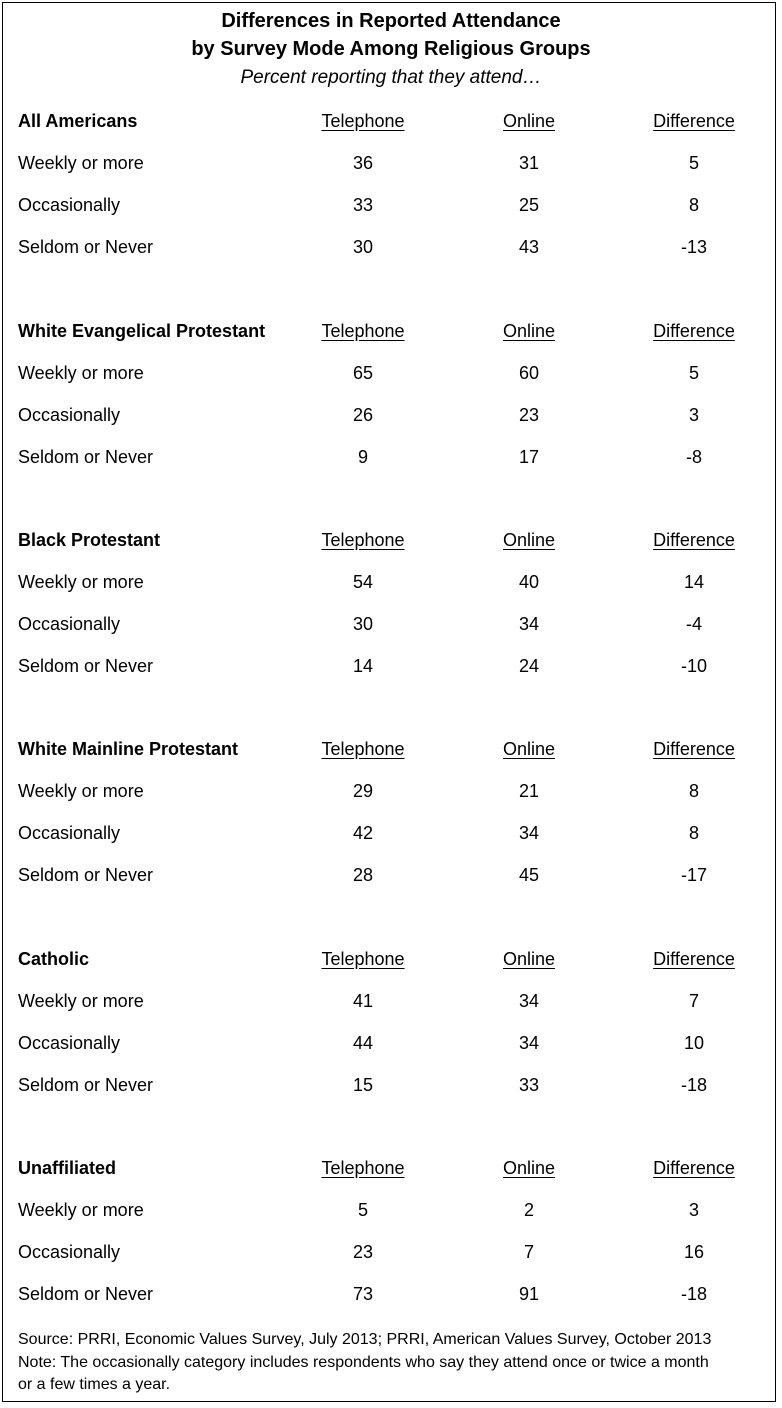 The image size is (782, 1408). I want to click on group-name: All Americans, so click(78, 121).